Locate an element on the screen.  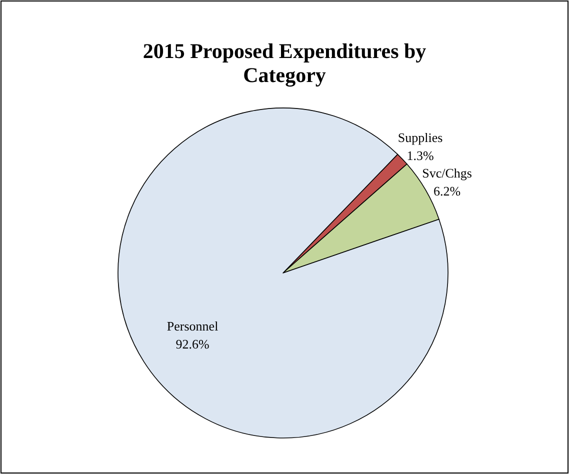
data-label: 6.2% is located at coordinates (447, 191).